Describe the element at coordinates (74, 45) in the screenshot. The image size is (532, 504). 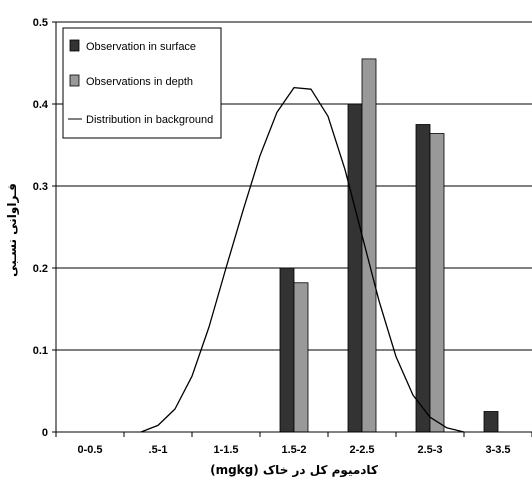
I see `legend-swatch-surface` at that location.